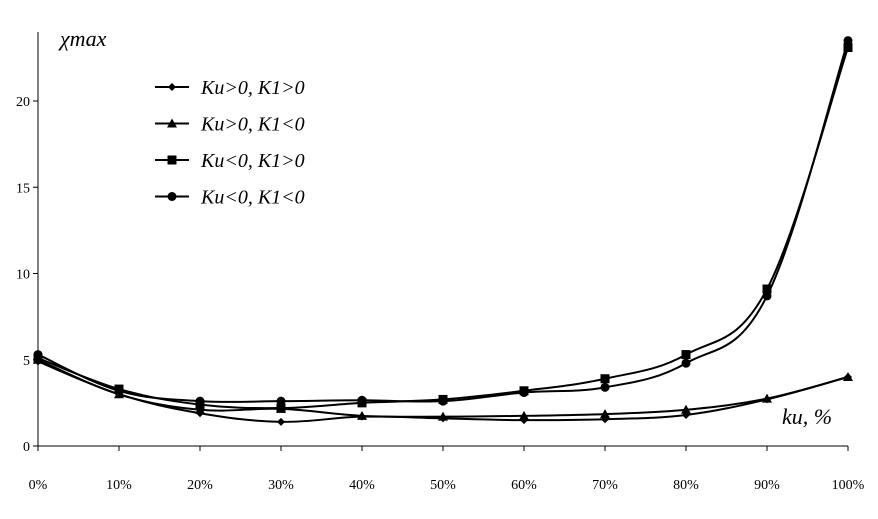 The image size is (878, 519). What do you see at coordinates (200, 485) in the screenshot?
I see `x-tick-label: 20%` at bounding box center [200, 485].